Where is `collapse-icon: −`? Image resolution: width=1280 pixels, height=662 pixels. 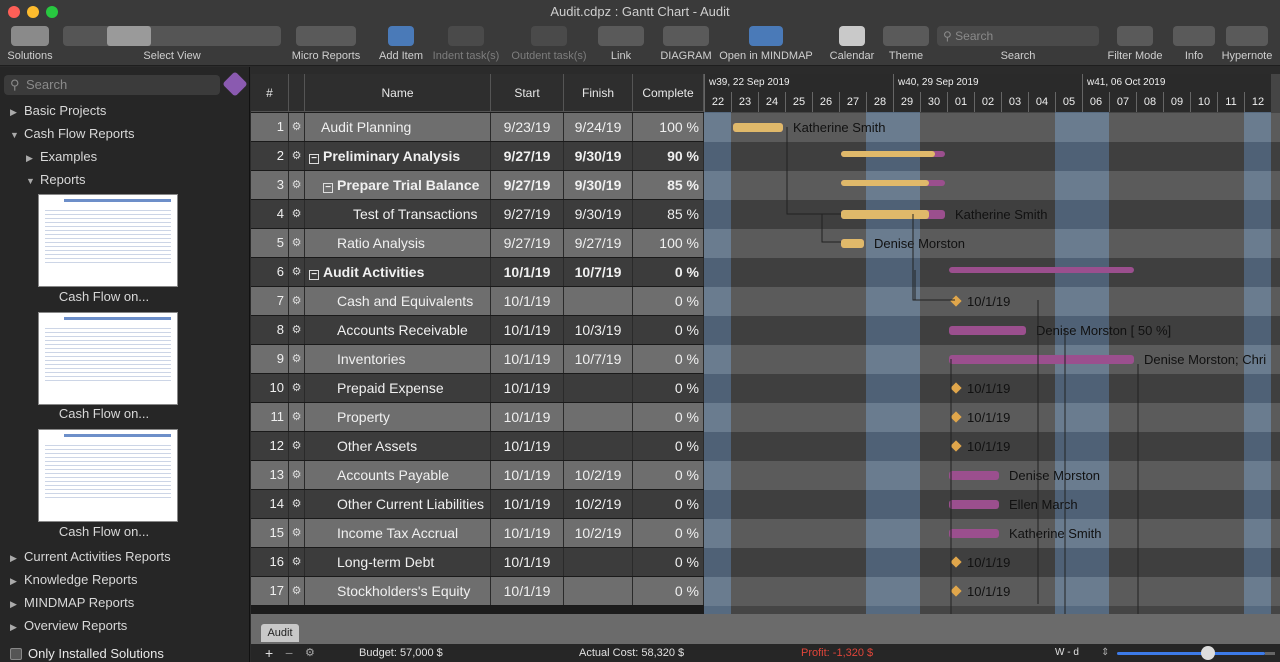 collapse-icon: − is located at coordinates (314, 275).